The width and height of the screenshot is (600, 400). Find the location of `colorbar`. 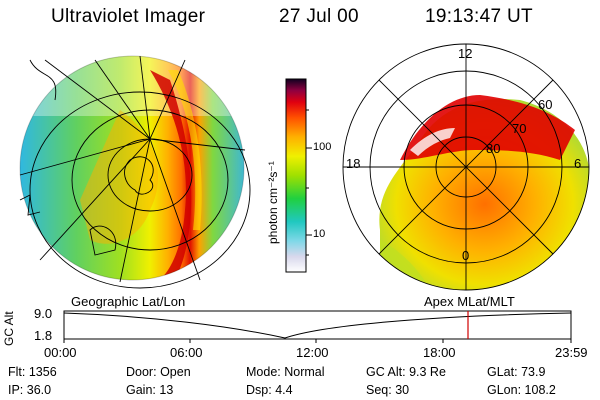

colorbar is located at coordinates (296, 175).